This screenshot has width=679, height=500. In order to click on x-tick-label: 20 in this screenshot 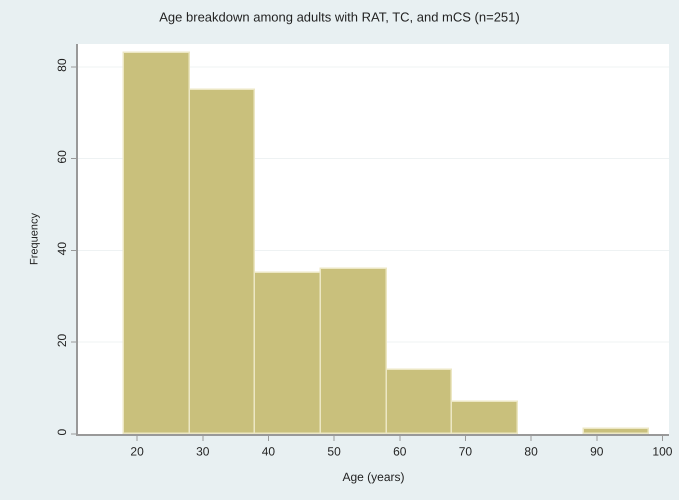, I will do `click(137, 451)`.